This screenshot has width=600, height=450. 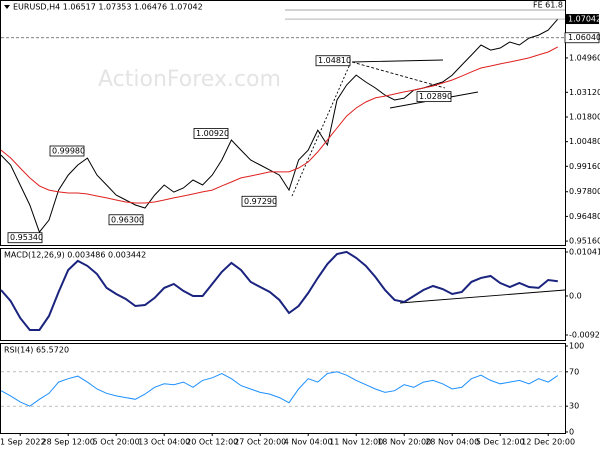 What do you see at coordinates (75, 255) in the screenshot?
I see `macd-title: MACD(12,26,9) 0.003486 0.003442` at bounding box center [75, 255].